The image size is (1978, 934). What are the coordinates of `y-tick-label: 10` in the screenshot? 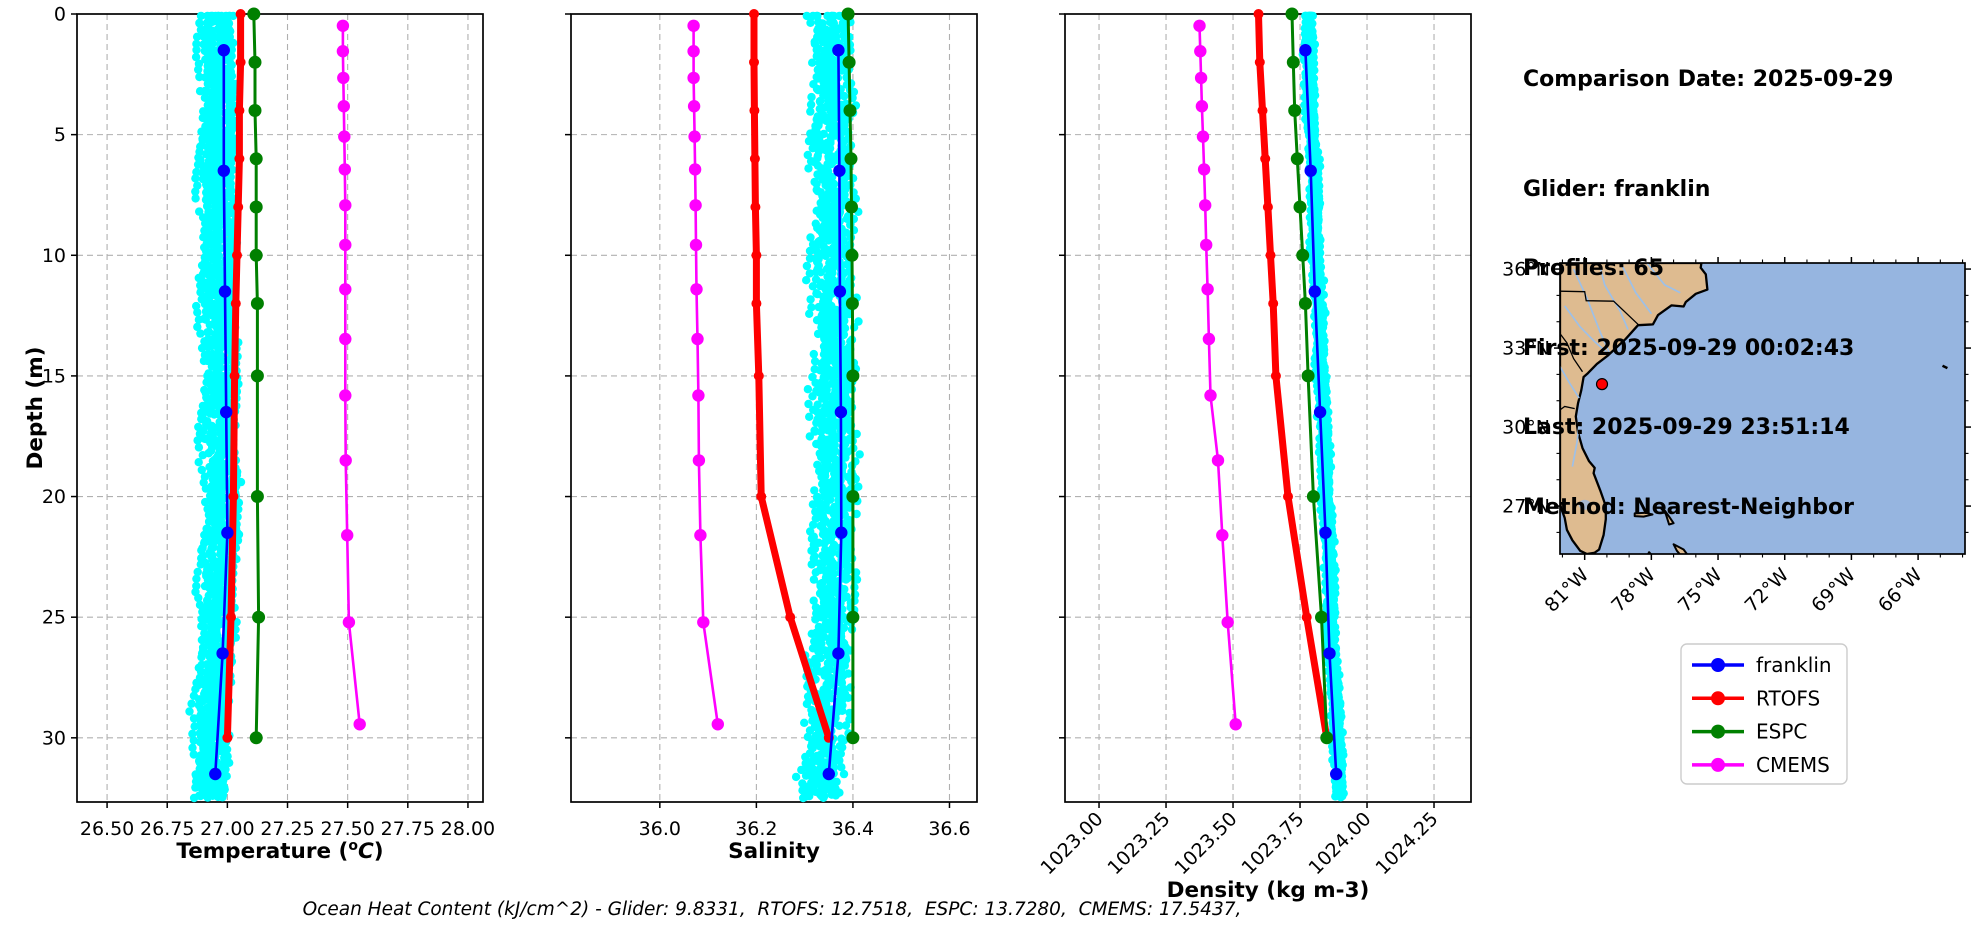 It's located at (54, 256).